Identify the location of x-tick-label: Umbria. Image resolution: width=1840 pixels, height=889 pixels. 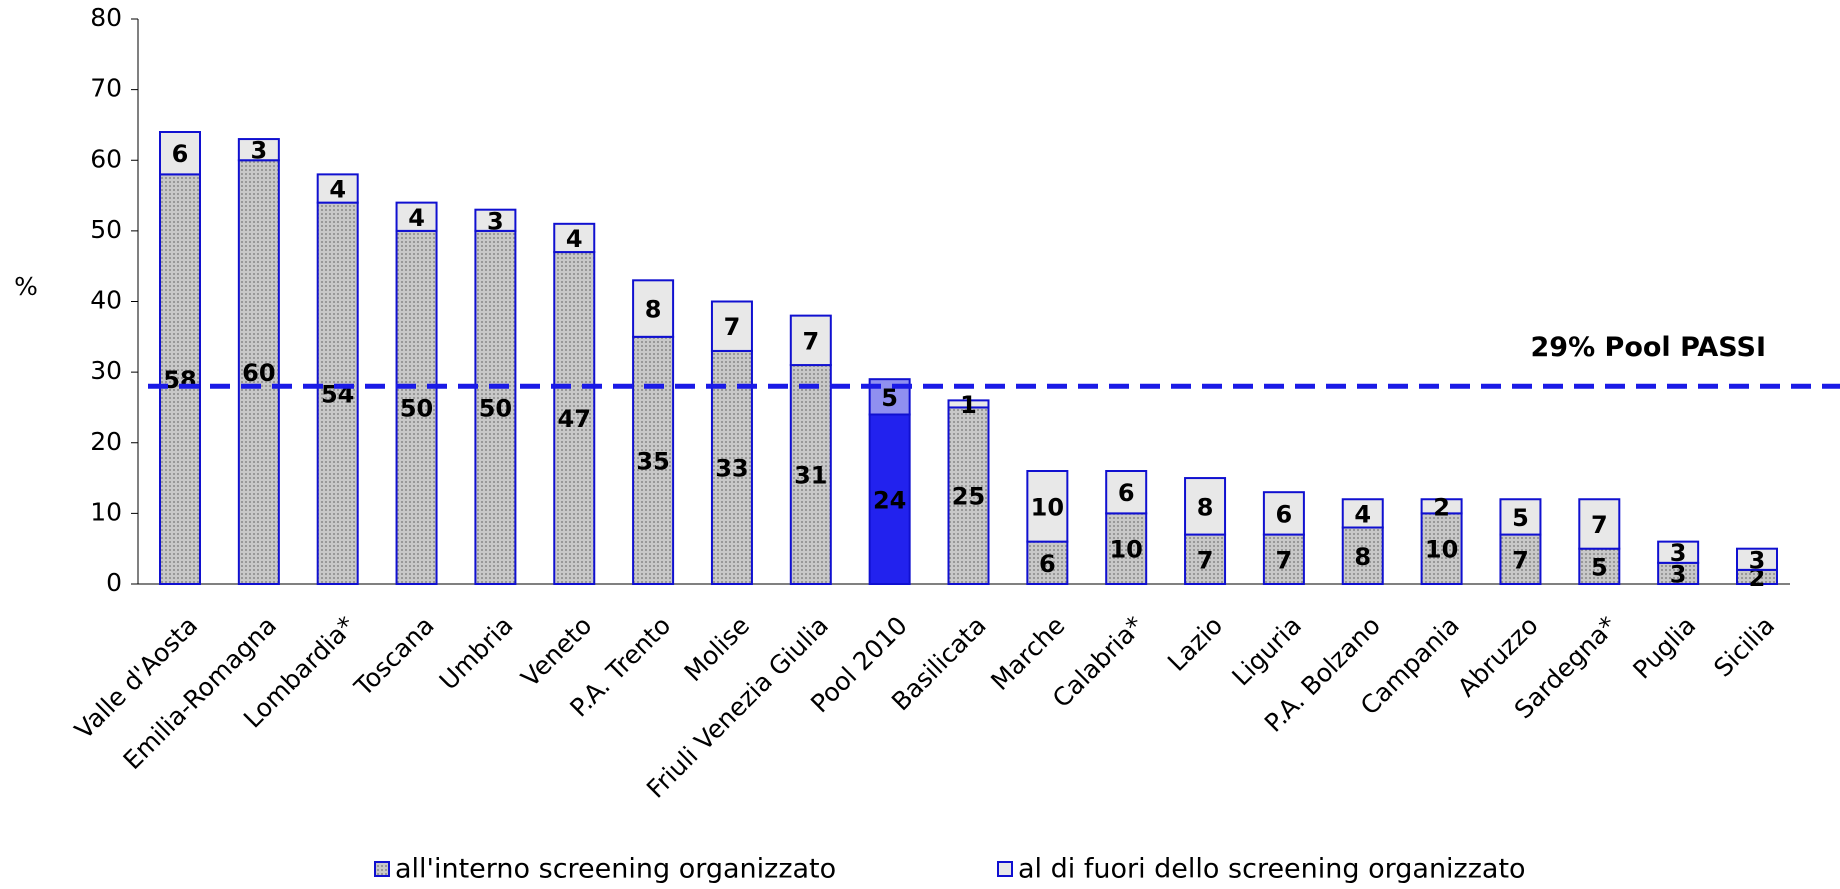
(476, 653).